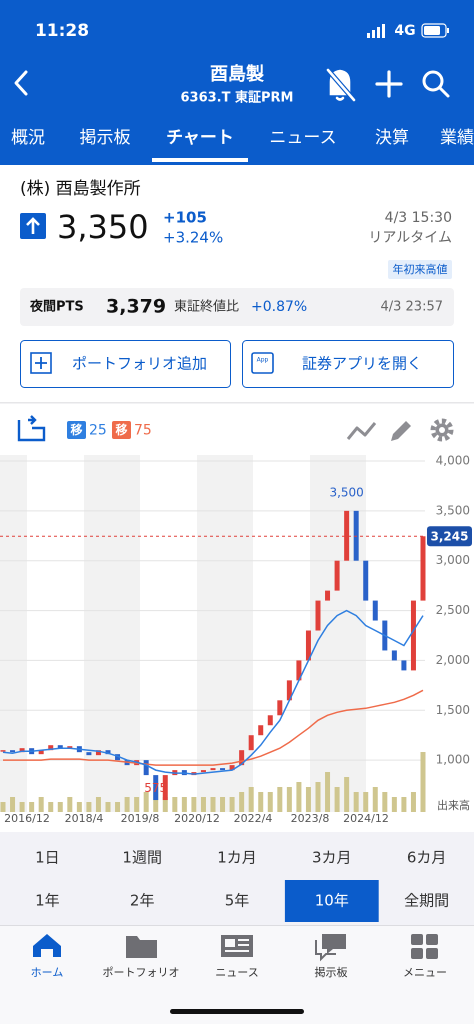  What do you see at coordinates (103, 227) in the screenshot?
I see `stock-price: 3,350` at bounding box center [103, 227].